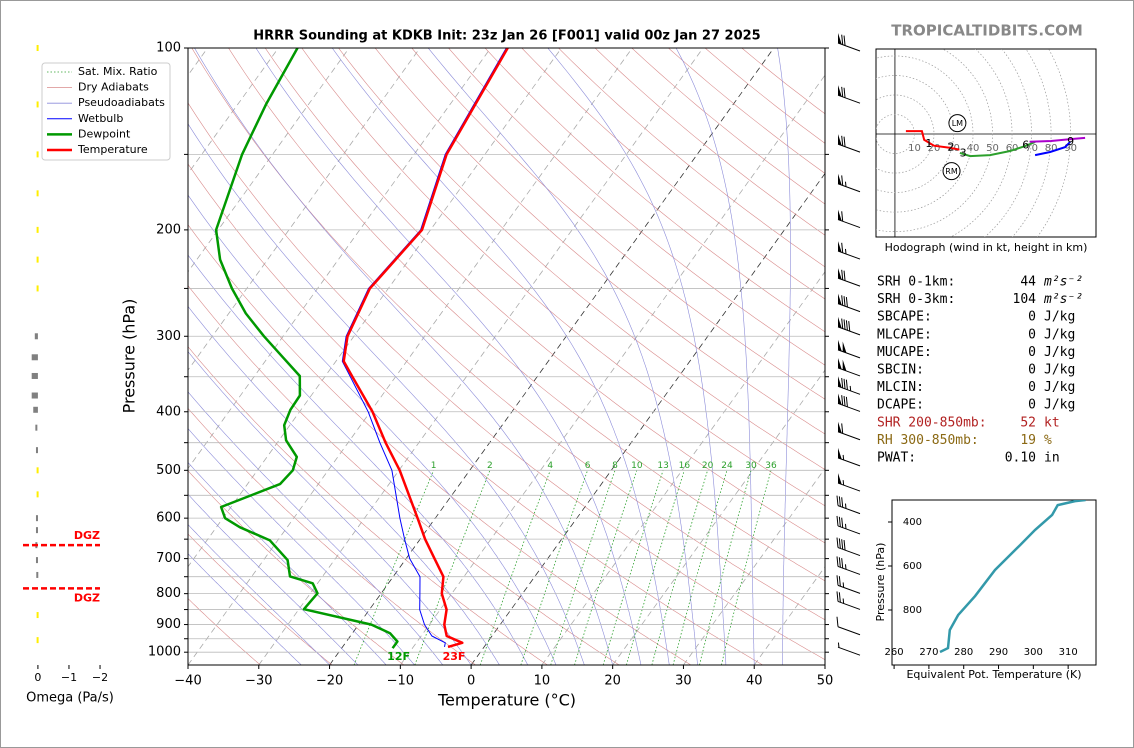 This screenshot has width=1134, height=748. Describe the element at coordinates (1028, 422) in the screenshot. I see `param-value: 52` at that location.